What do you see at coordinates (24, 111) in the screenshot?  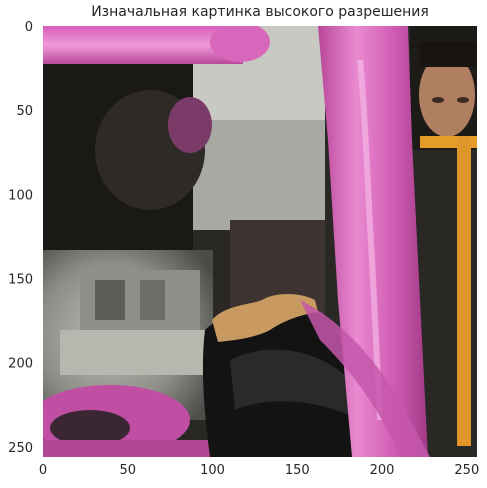 I see `y-tick-label: 50` at bounding box center [24, 111].